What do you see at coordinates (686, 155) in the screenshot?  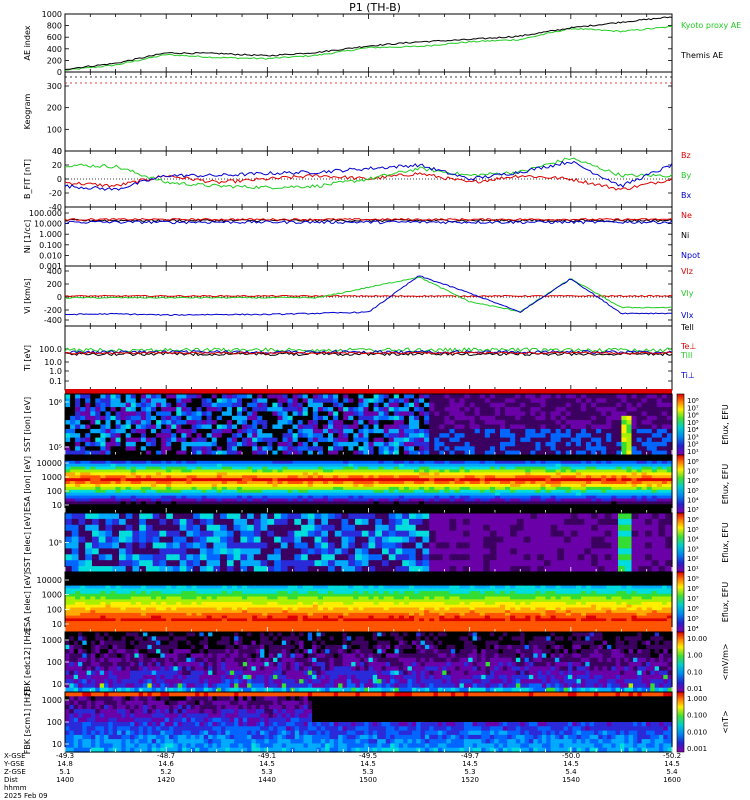 I see `legend-entry-bz: Bz` at bounding box center [686, 155].